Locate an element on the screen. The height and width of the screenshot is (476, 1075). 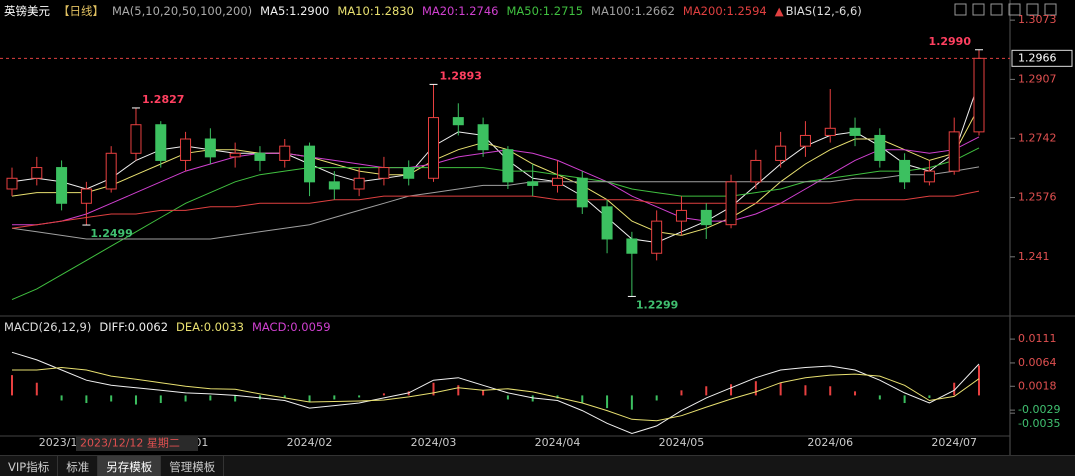
macd-title: MACD(26,12,9) is located at coordinates (48, 327).